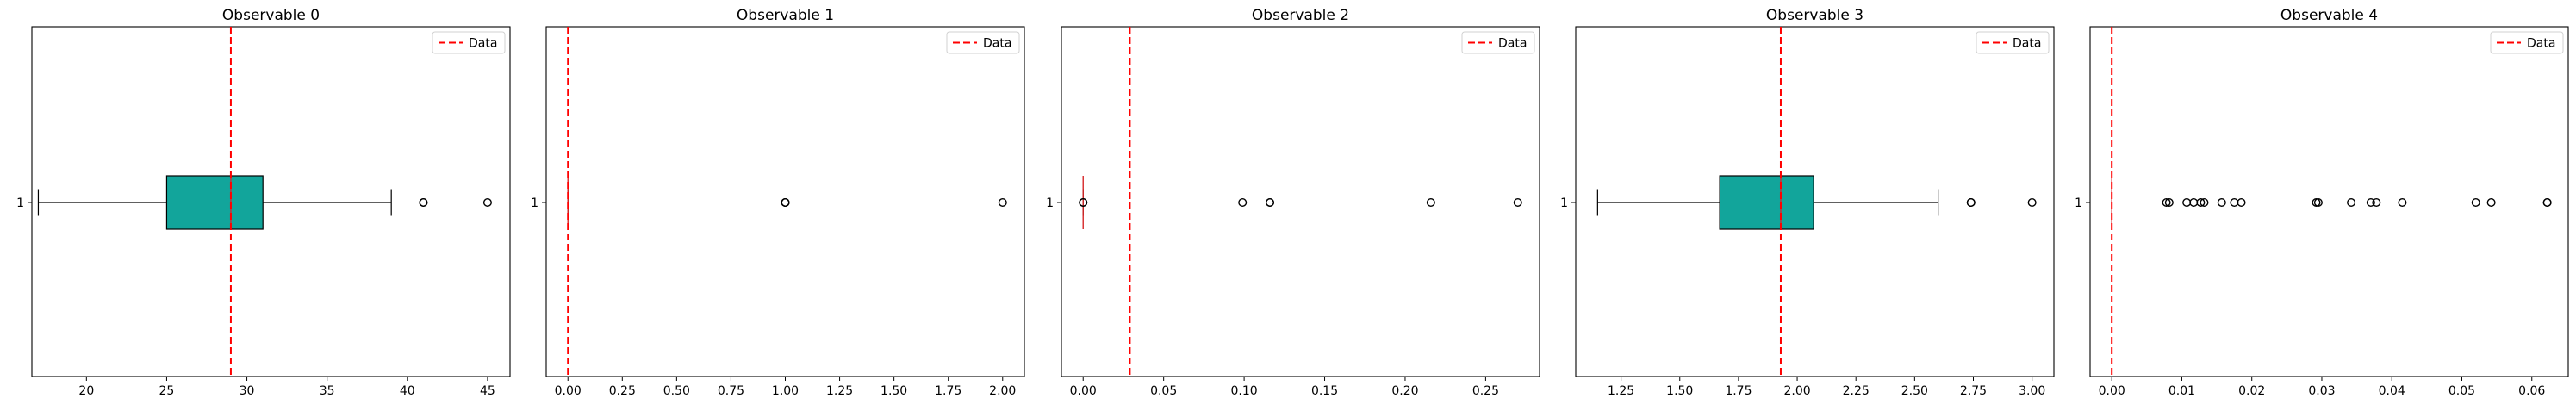 The image size is (2576, 405). What do you see at coordinates (731, 391) in the screenshot?
I see `x-tick-label: 0.75` at bounding box center [731, 391].